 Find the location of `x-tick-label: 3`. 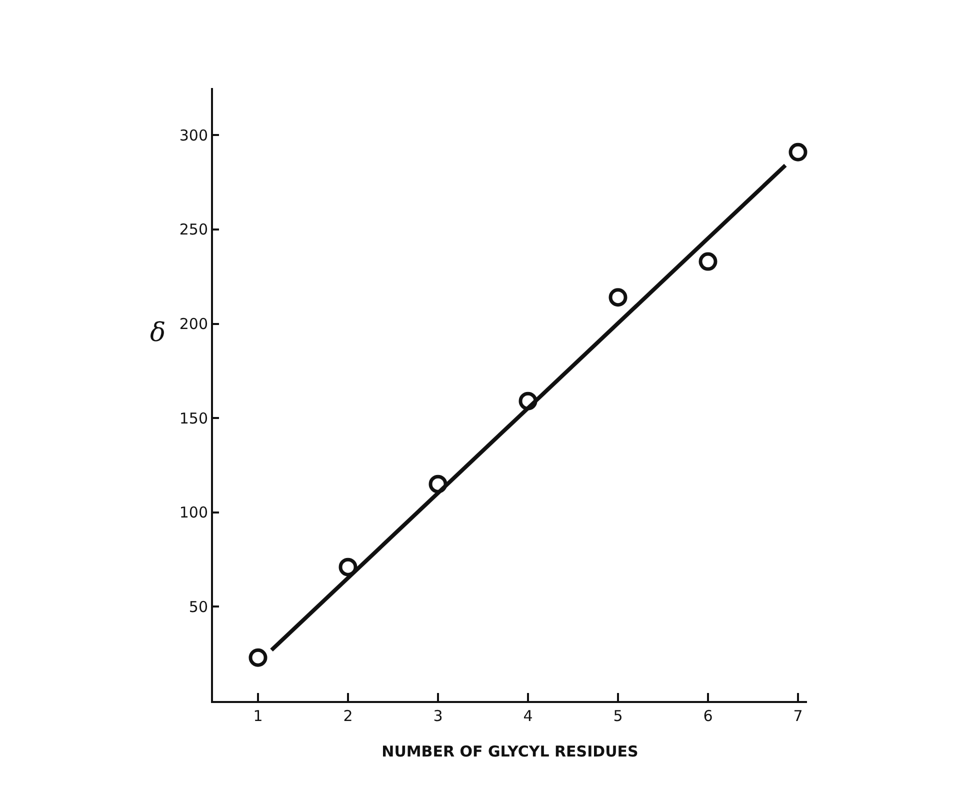

x-tick-label: 3 is located at coordinates (438, 716).